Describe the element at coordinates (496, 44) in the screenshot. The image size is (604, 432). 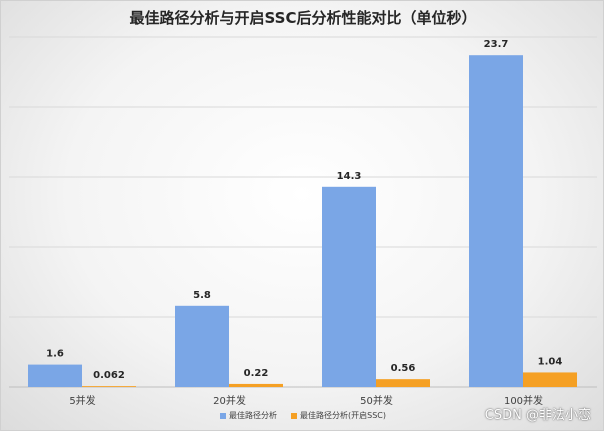
I see `data-label: 23.7` at that location.